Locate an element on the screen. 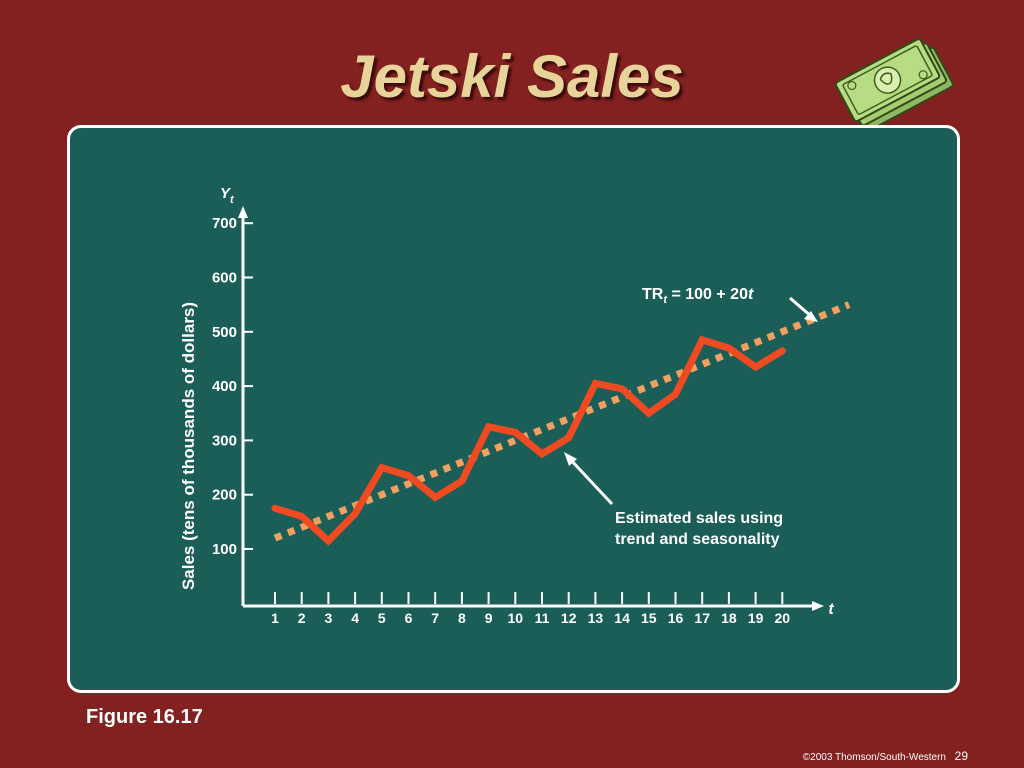 The width and height of the screenshot is (1024, 768). money-stack-icon is located at coordinates (894, 84).